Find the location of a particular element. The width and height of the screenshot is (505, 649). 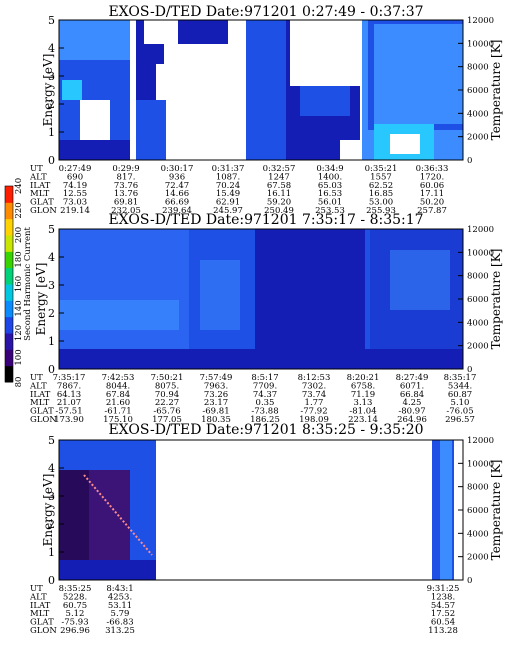

table-cell: 8:27:49 is located at coordinates (412, 378).